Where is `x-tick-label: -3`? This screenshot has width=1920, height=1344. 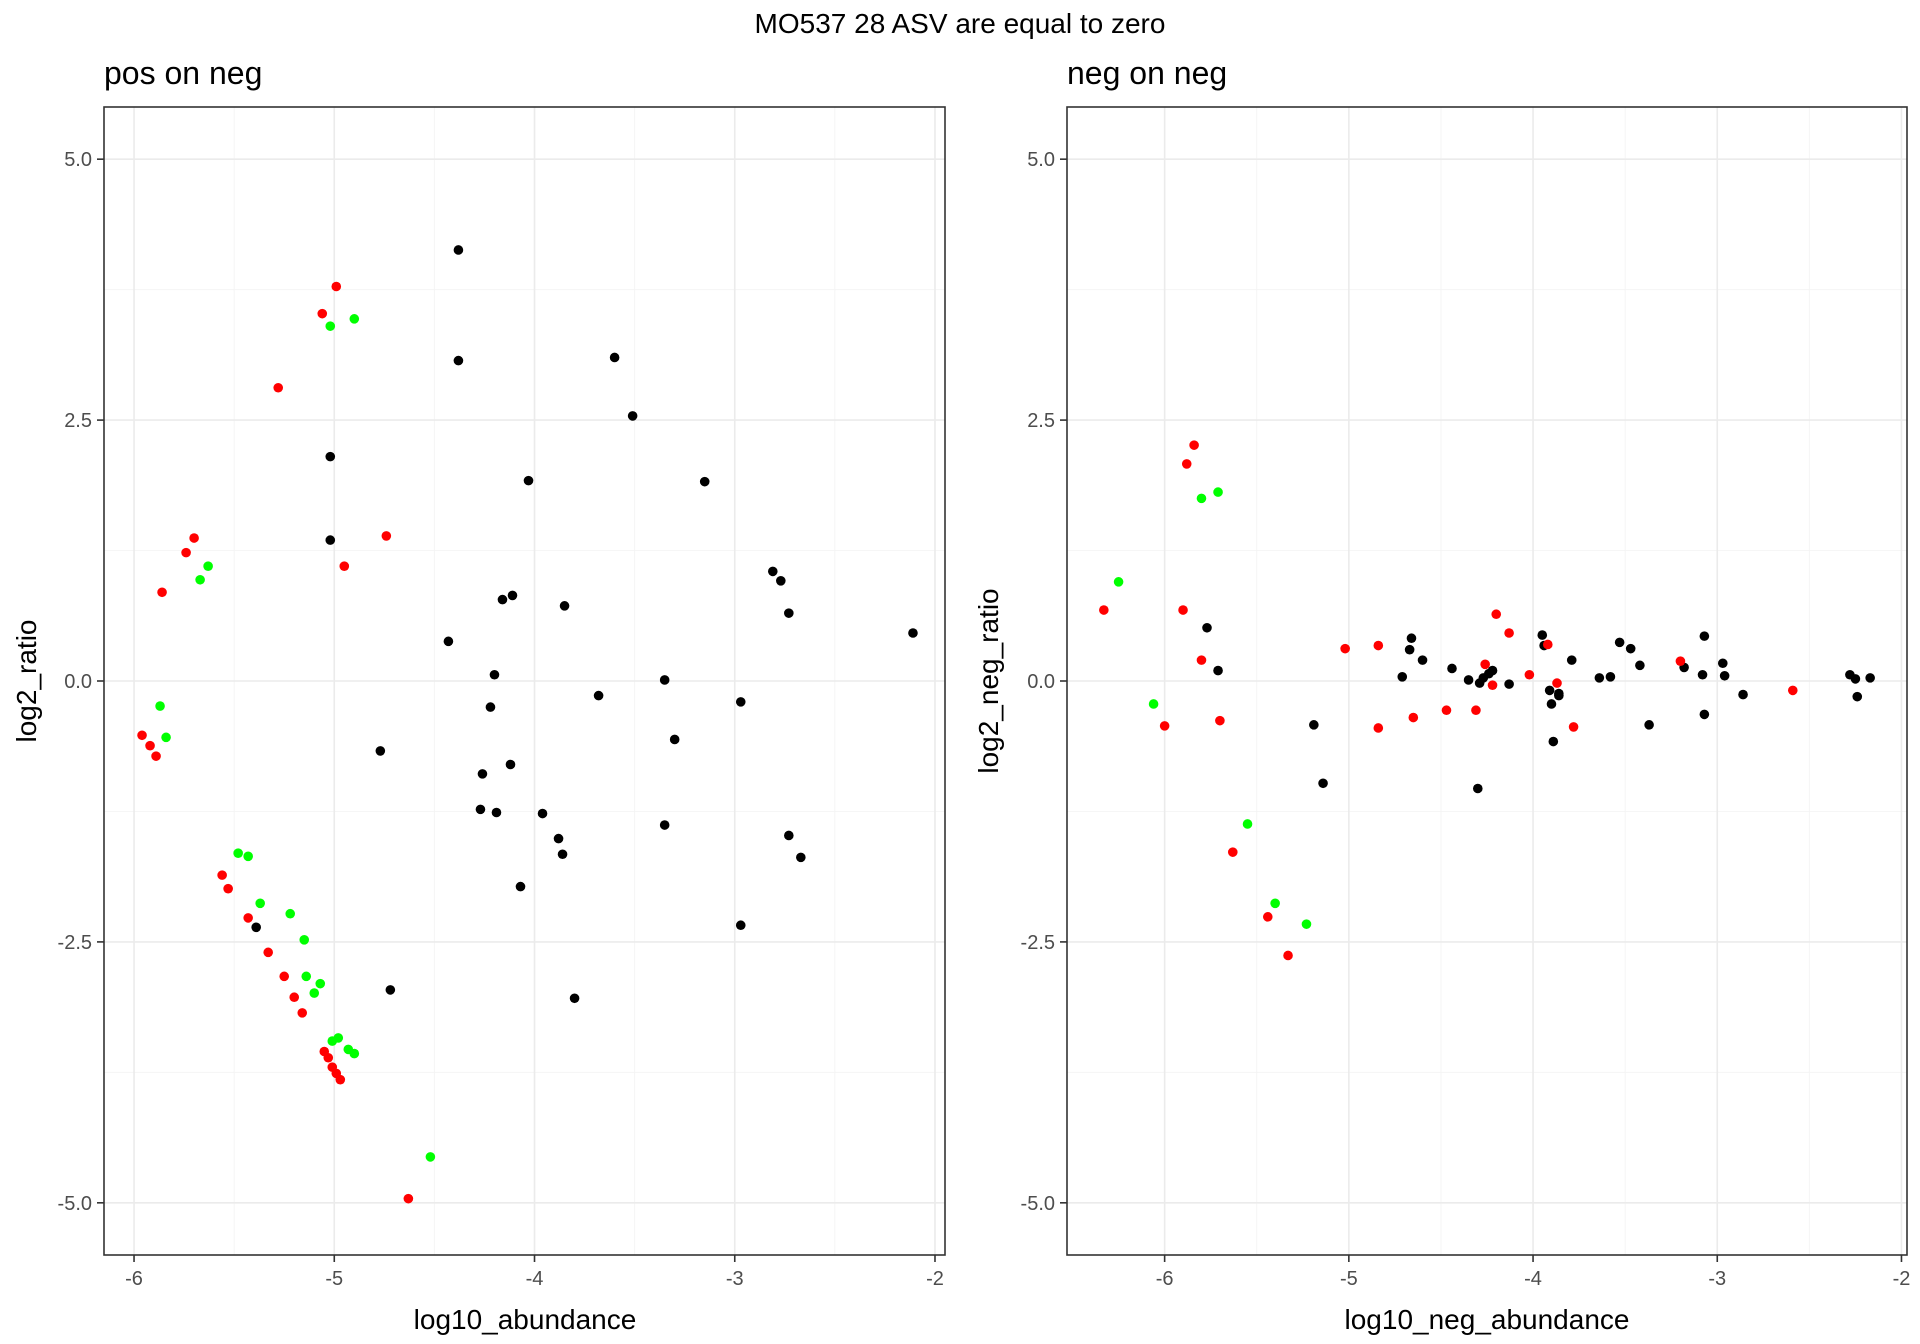 x-tick-label: -3 is located at coordinates (1717, 1279).